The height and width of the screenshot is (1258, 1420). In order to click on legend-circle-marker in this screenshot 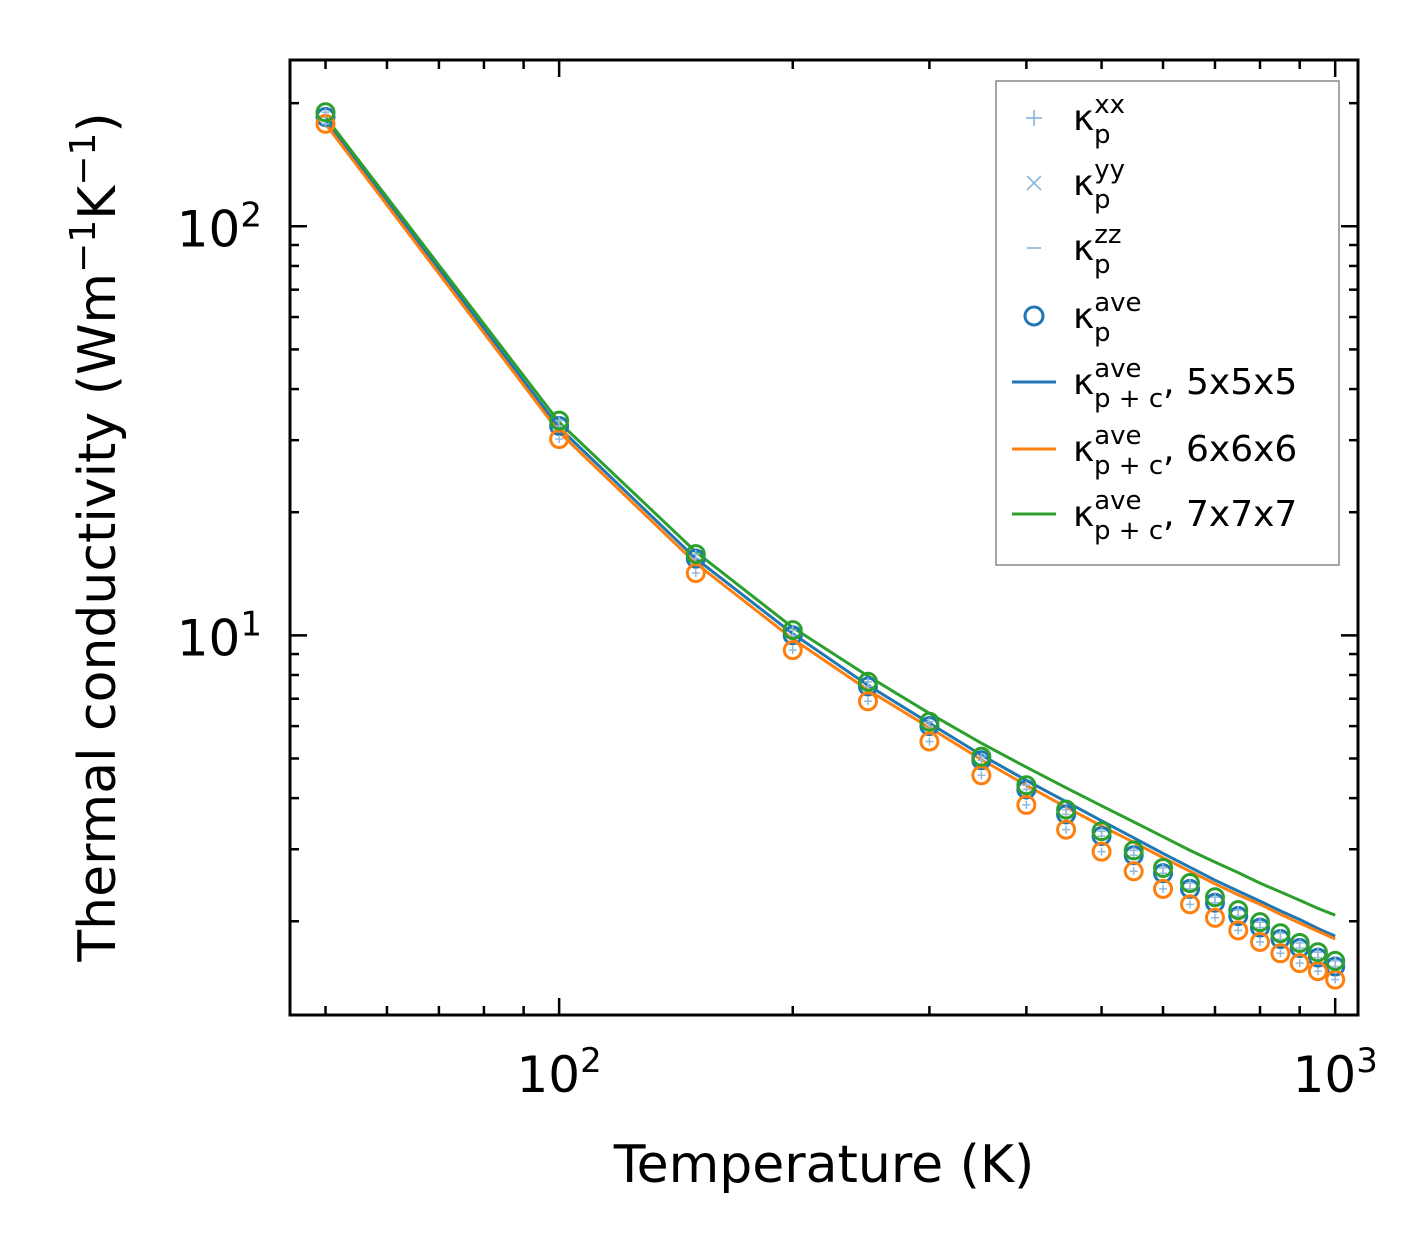, I will do `click(1034, 316)`.